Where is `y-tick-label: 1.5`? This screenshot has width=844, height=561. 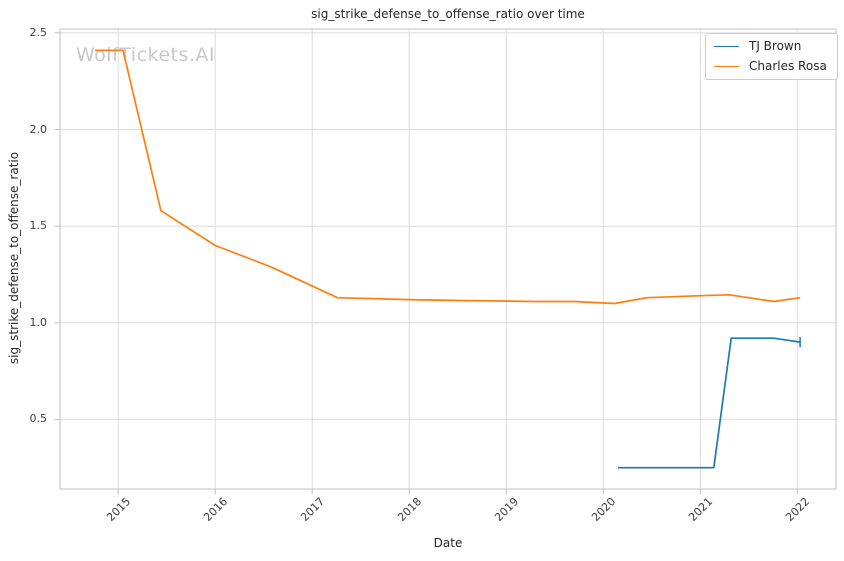
y-tick-label: 1.5 is located at coordinates (38, 226).